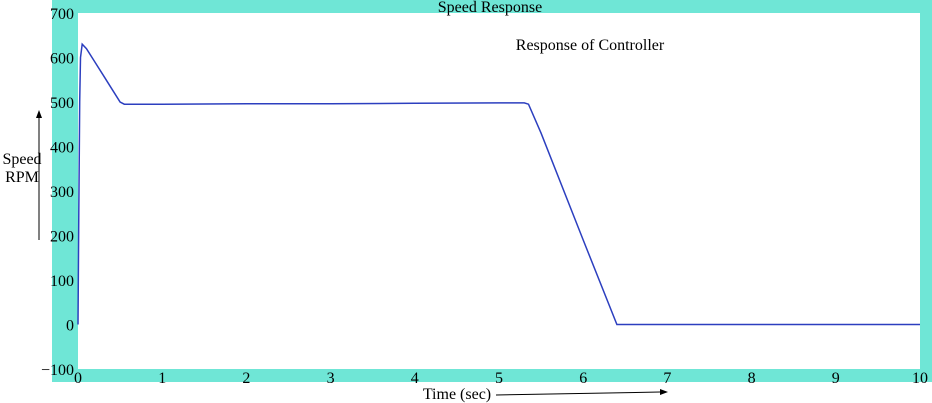  I want to click on x-axis-tick-labels: 0 1 2 3 4 5 6 7 8 9 10, so click(501, 378).